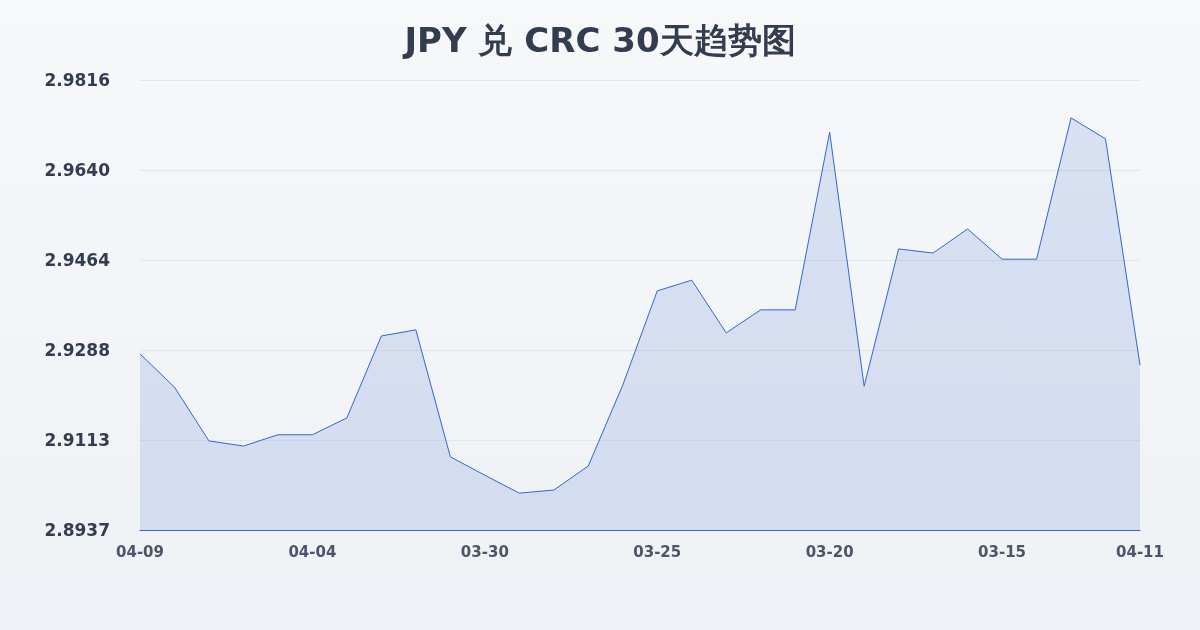 The image size is (1200, 630). Describe the element at coordinates (77, 80) in the screenshot. I see `y-tick-label: 2.9816` at that location.